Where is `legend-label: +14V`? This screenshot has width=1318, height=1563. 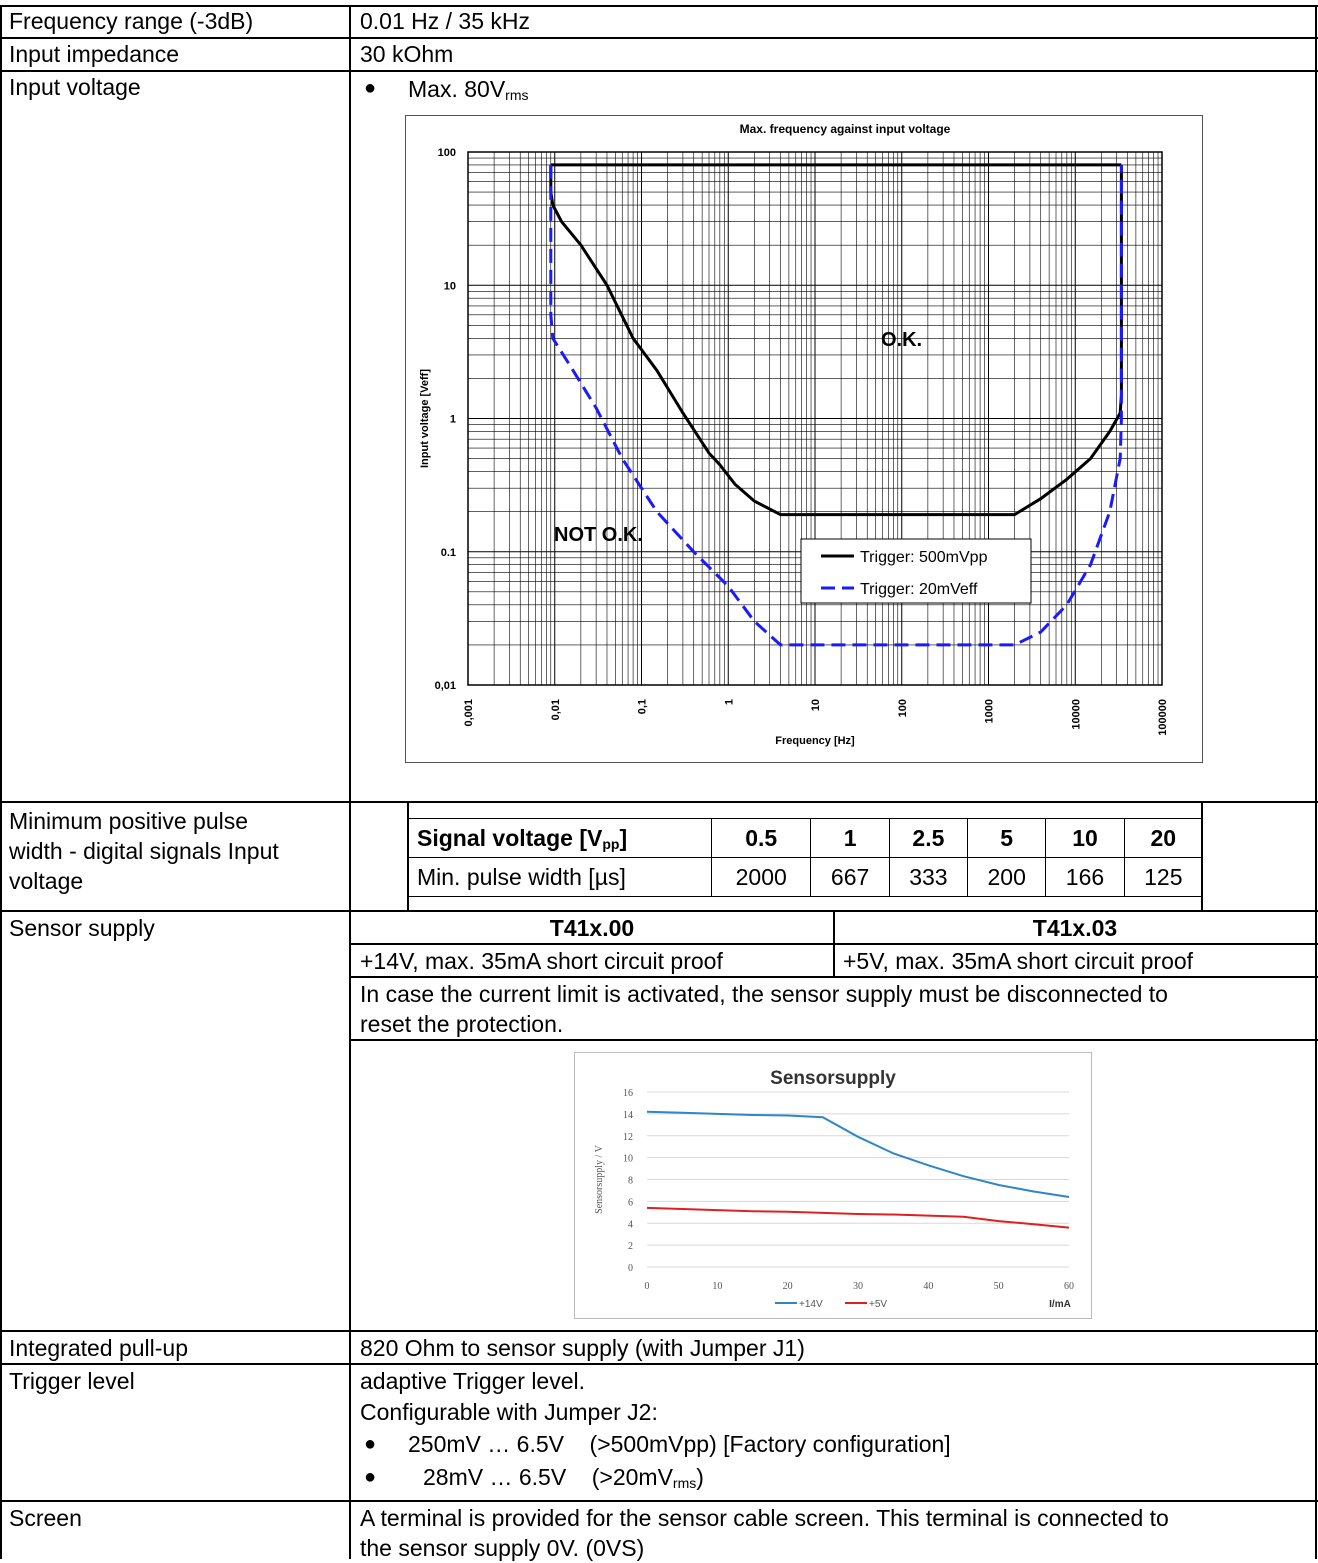 legend-label: +14V is located at coordinates (811, 1304).